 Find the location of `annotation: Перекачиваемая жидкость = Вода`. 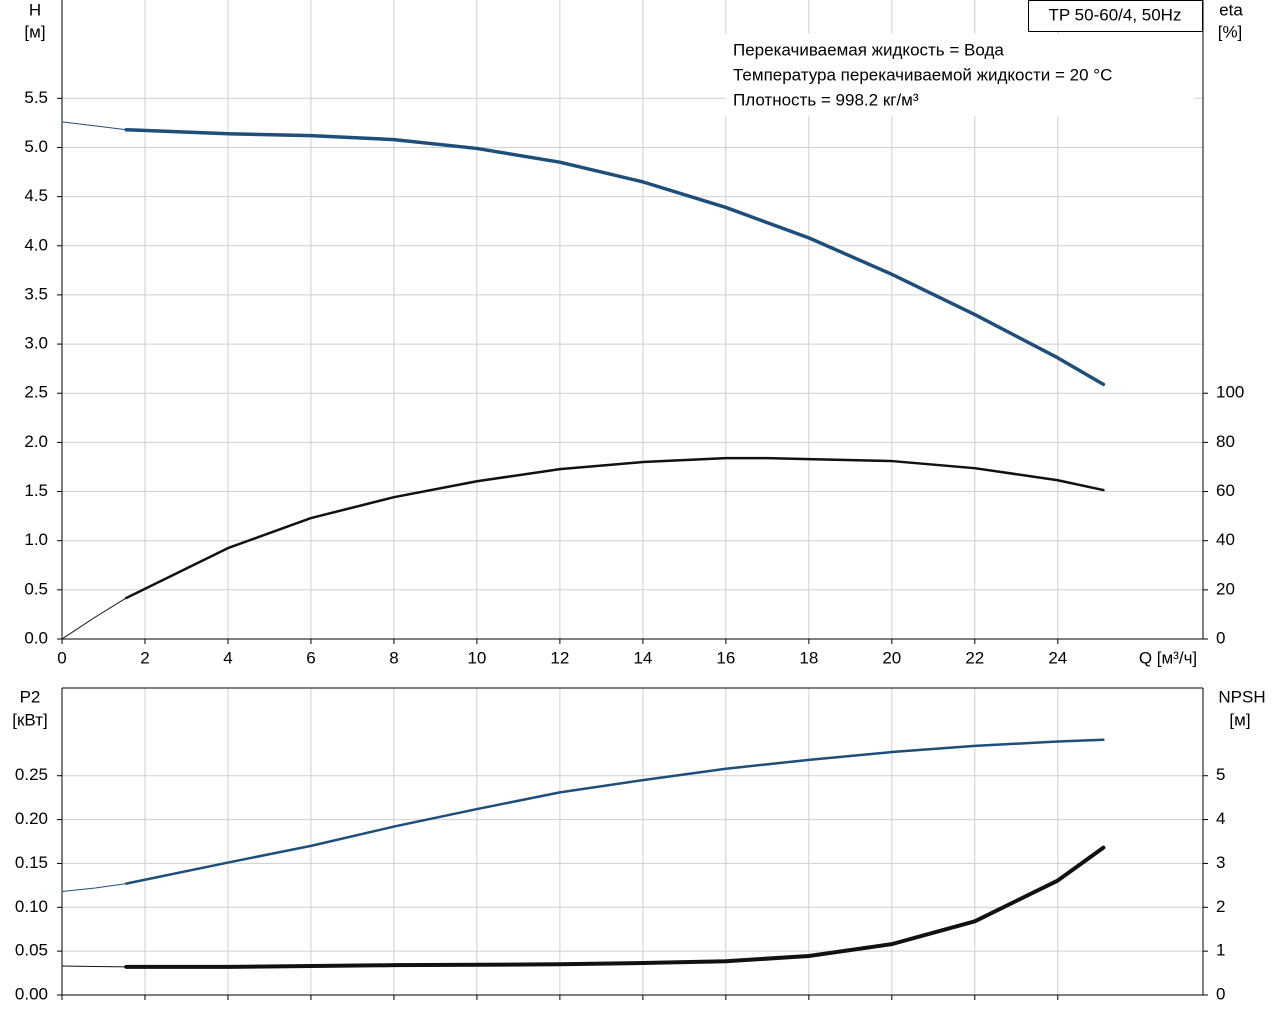

annotation: Перекачиваемая жидкость = Вода is located at coordinates (868, 49).